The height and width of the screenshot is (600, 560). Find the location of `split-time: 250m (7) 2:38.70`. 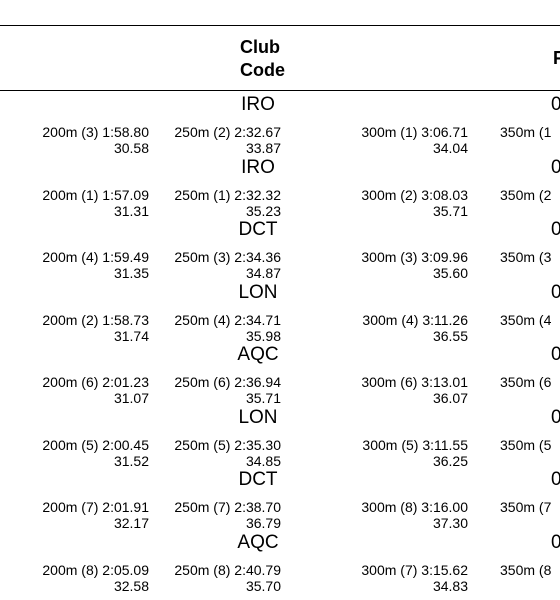

split-time: 250m (7) 2:38.70 is located at coordinates (227, 507).